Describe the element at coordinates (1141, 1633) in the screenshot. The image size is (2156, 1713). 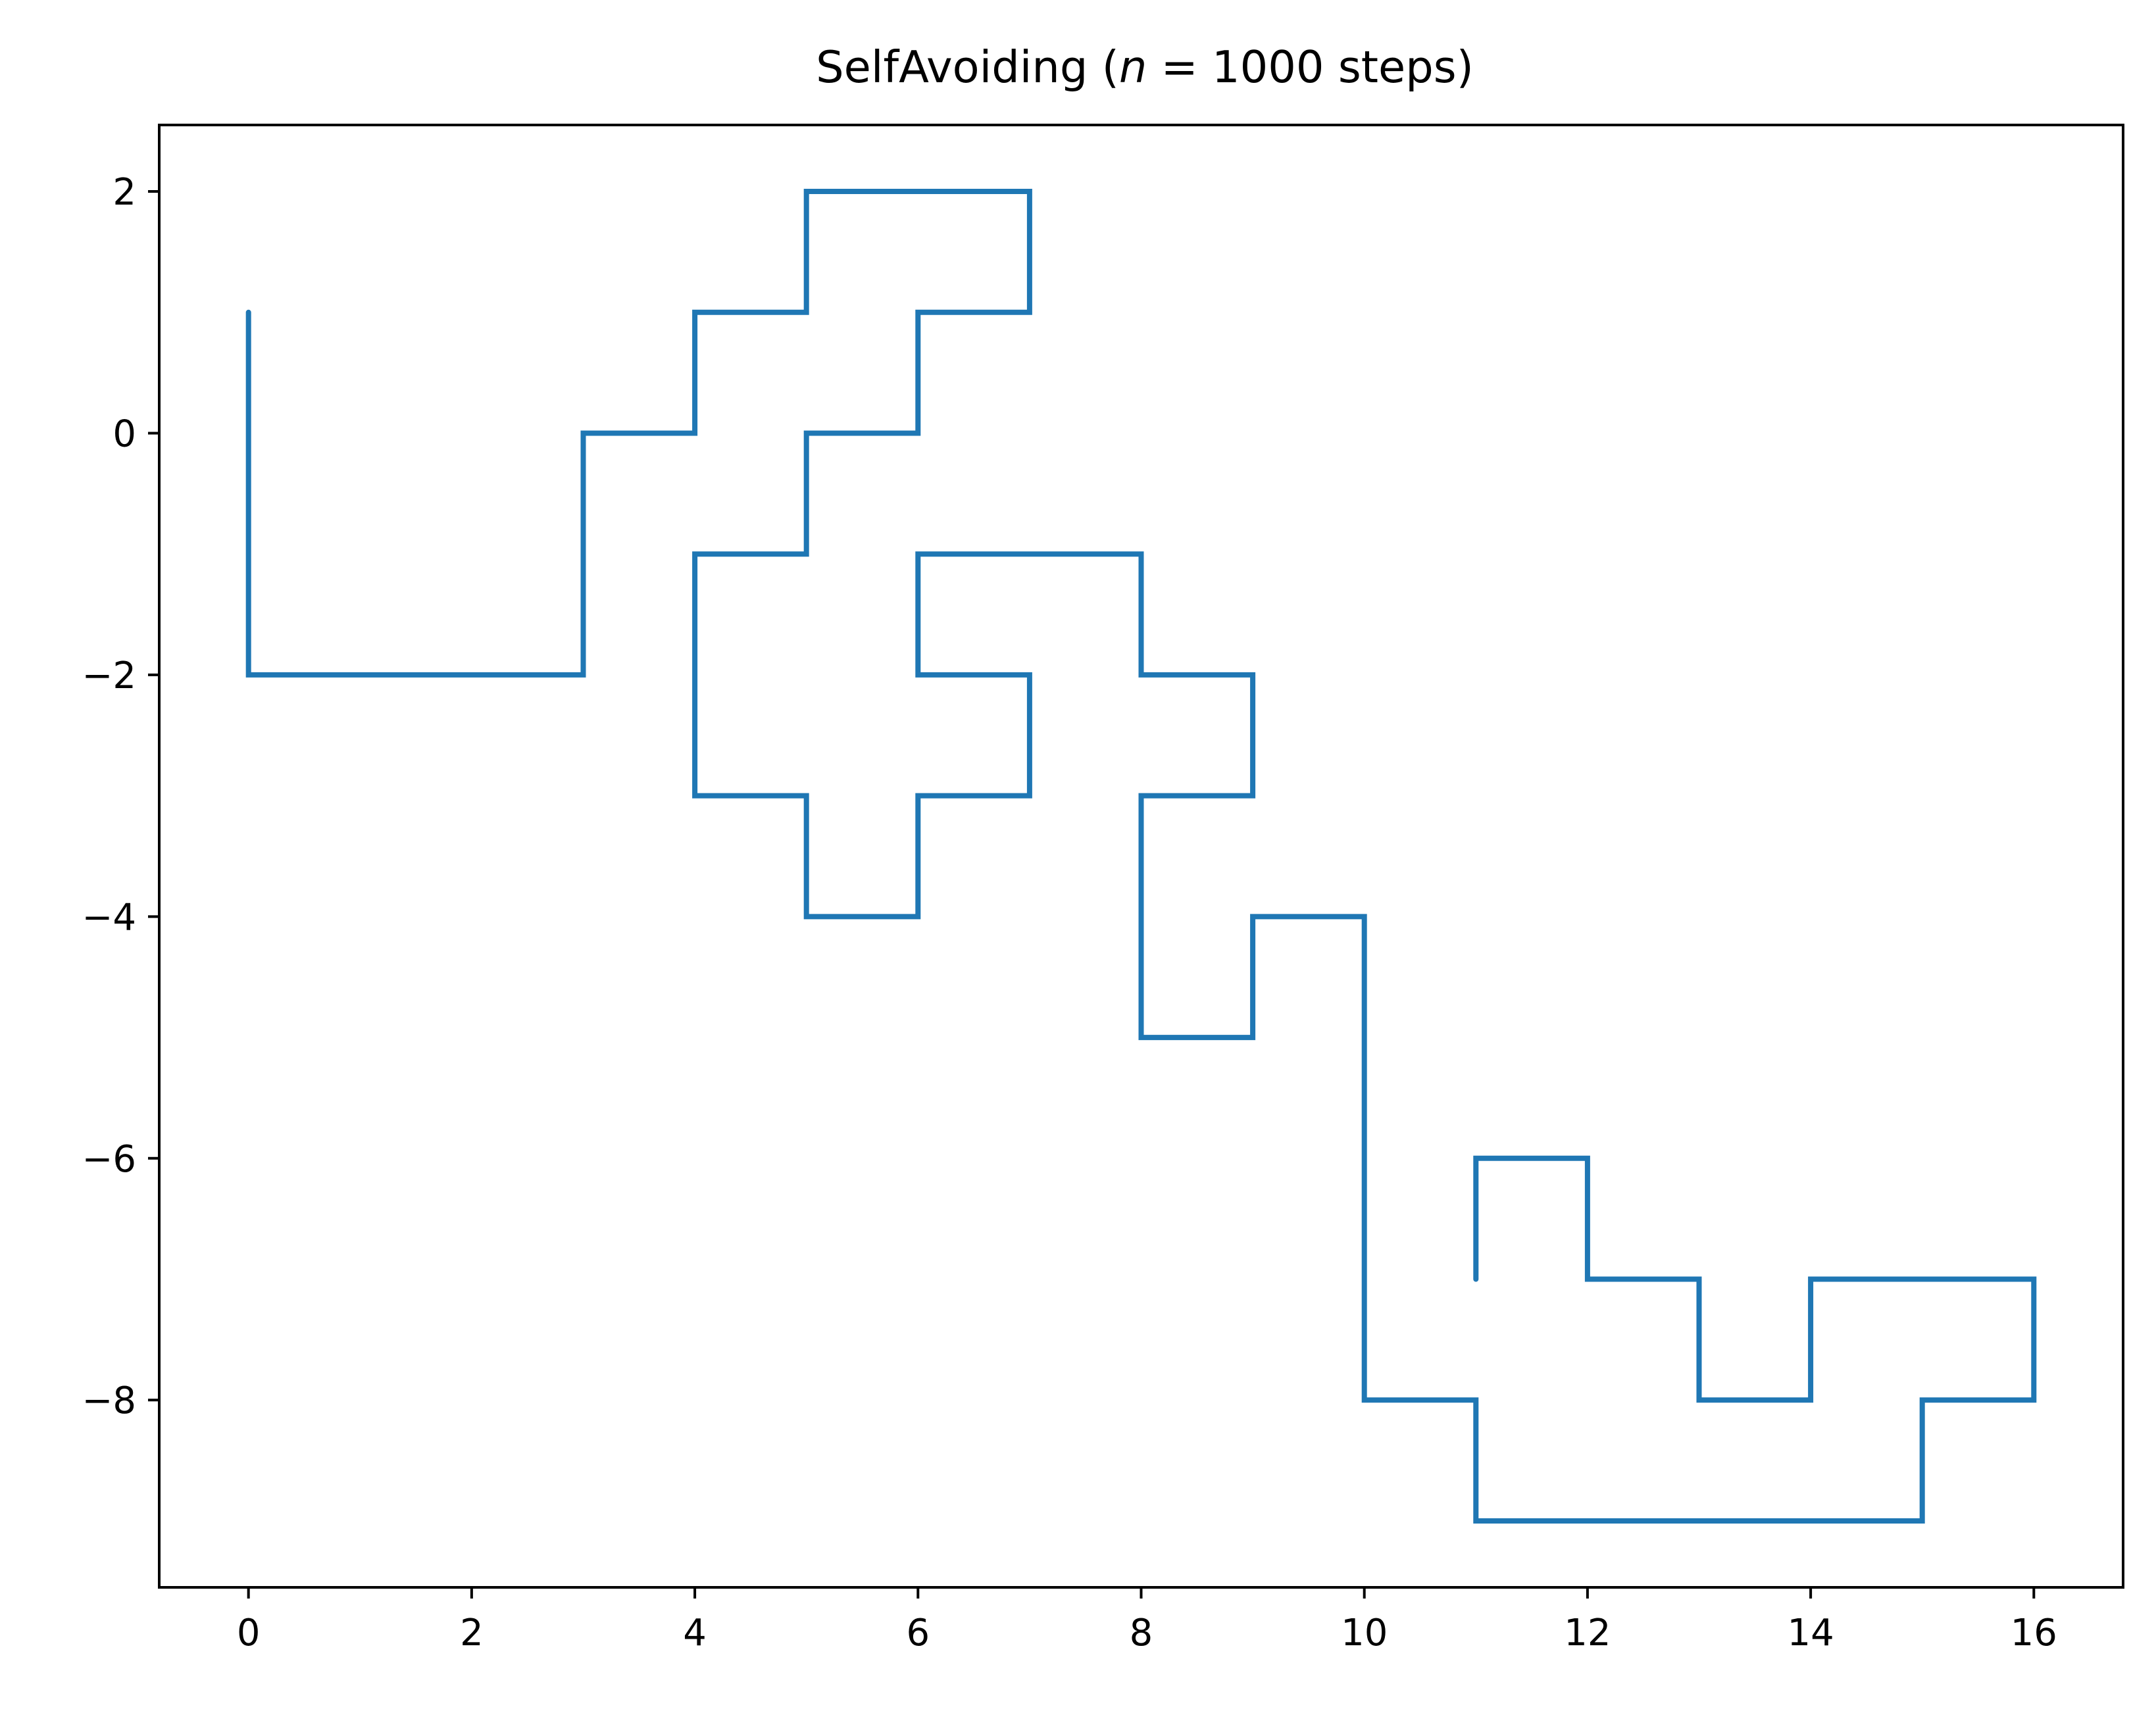
I see `x-tick-label: 8` at that location.